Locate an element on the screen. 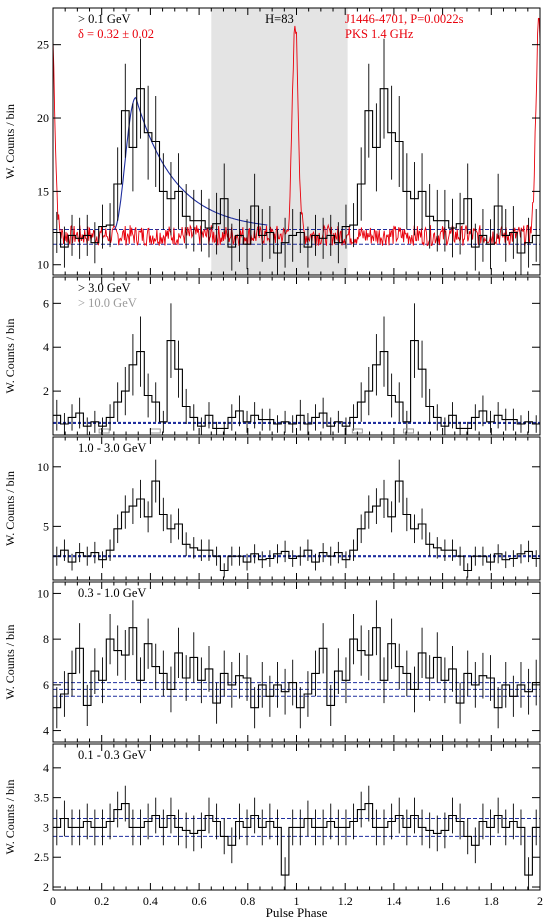  energy-band-label: 0.3 - 1.0 GeV is located at coordinates (112, 593).